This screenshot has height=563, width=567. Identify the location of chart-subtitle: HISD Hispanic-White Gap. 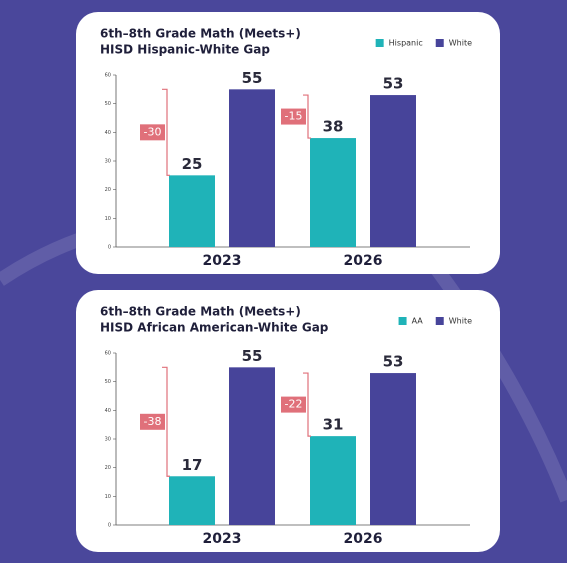
(185, 50).